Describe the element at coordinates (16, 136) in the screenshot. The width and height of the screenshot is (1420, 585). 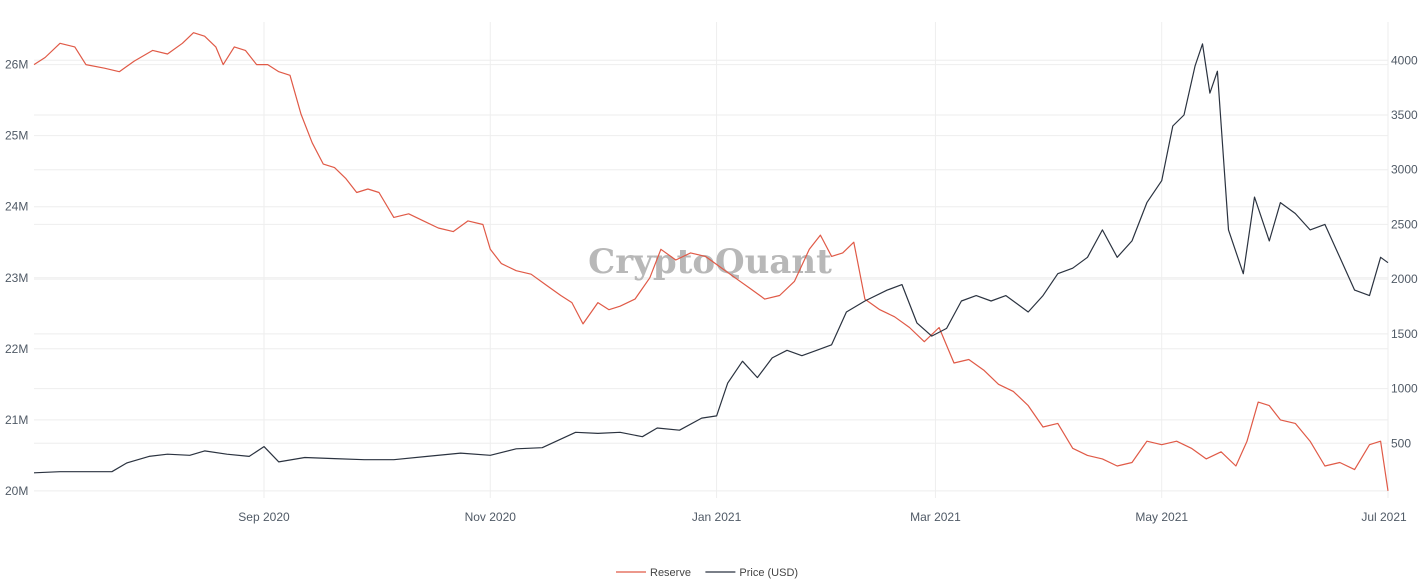
I see `y-left-tick-label: 25M` at that location.